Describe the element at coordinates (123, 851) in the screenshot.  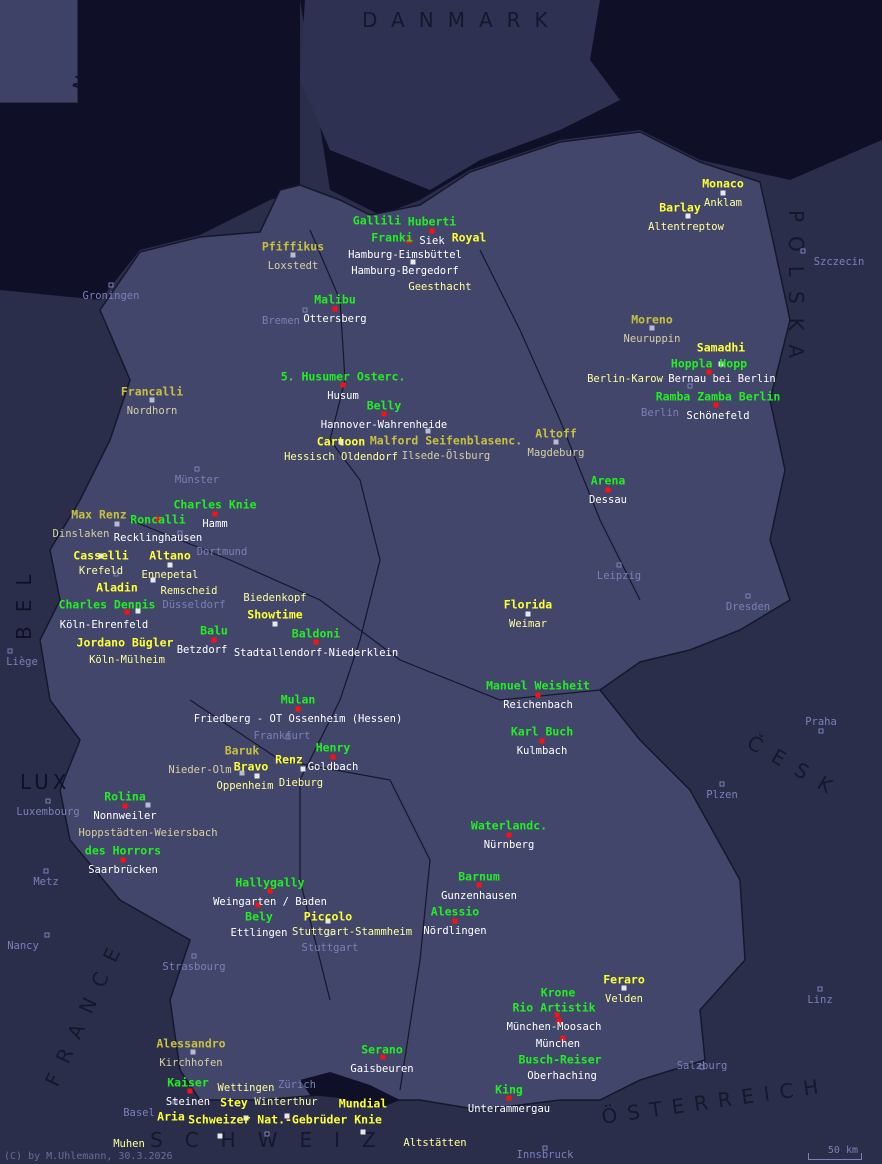
I see `circus-label: des Horrors` at that location.